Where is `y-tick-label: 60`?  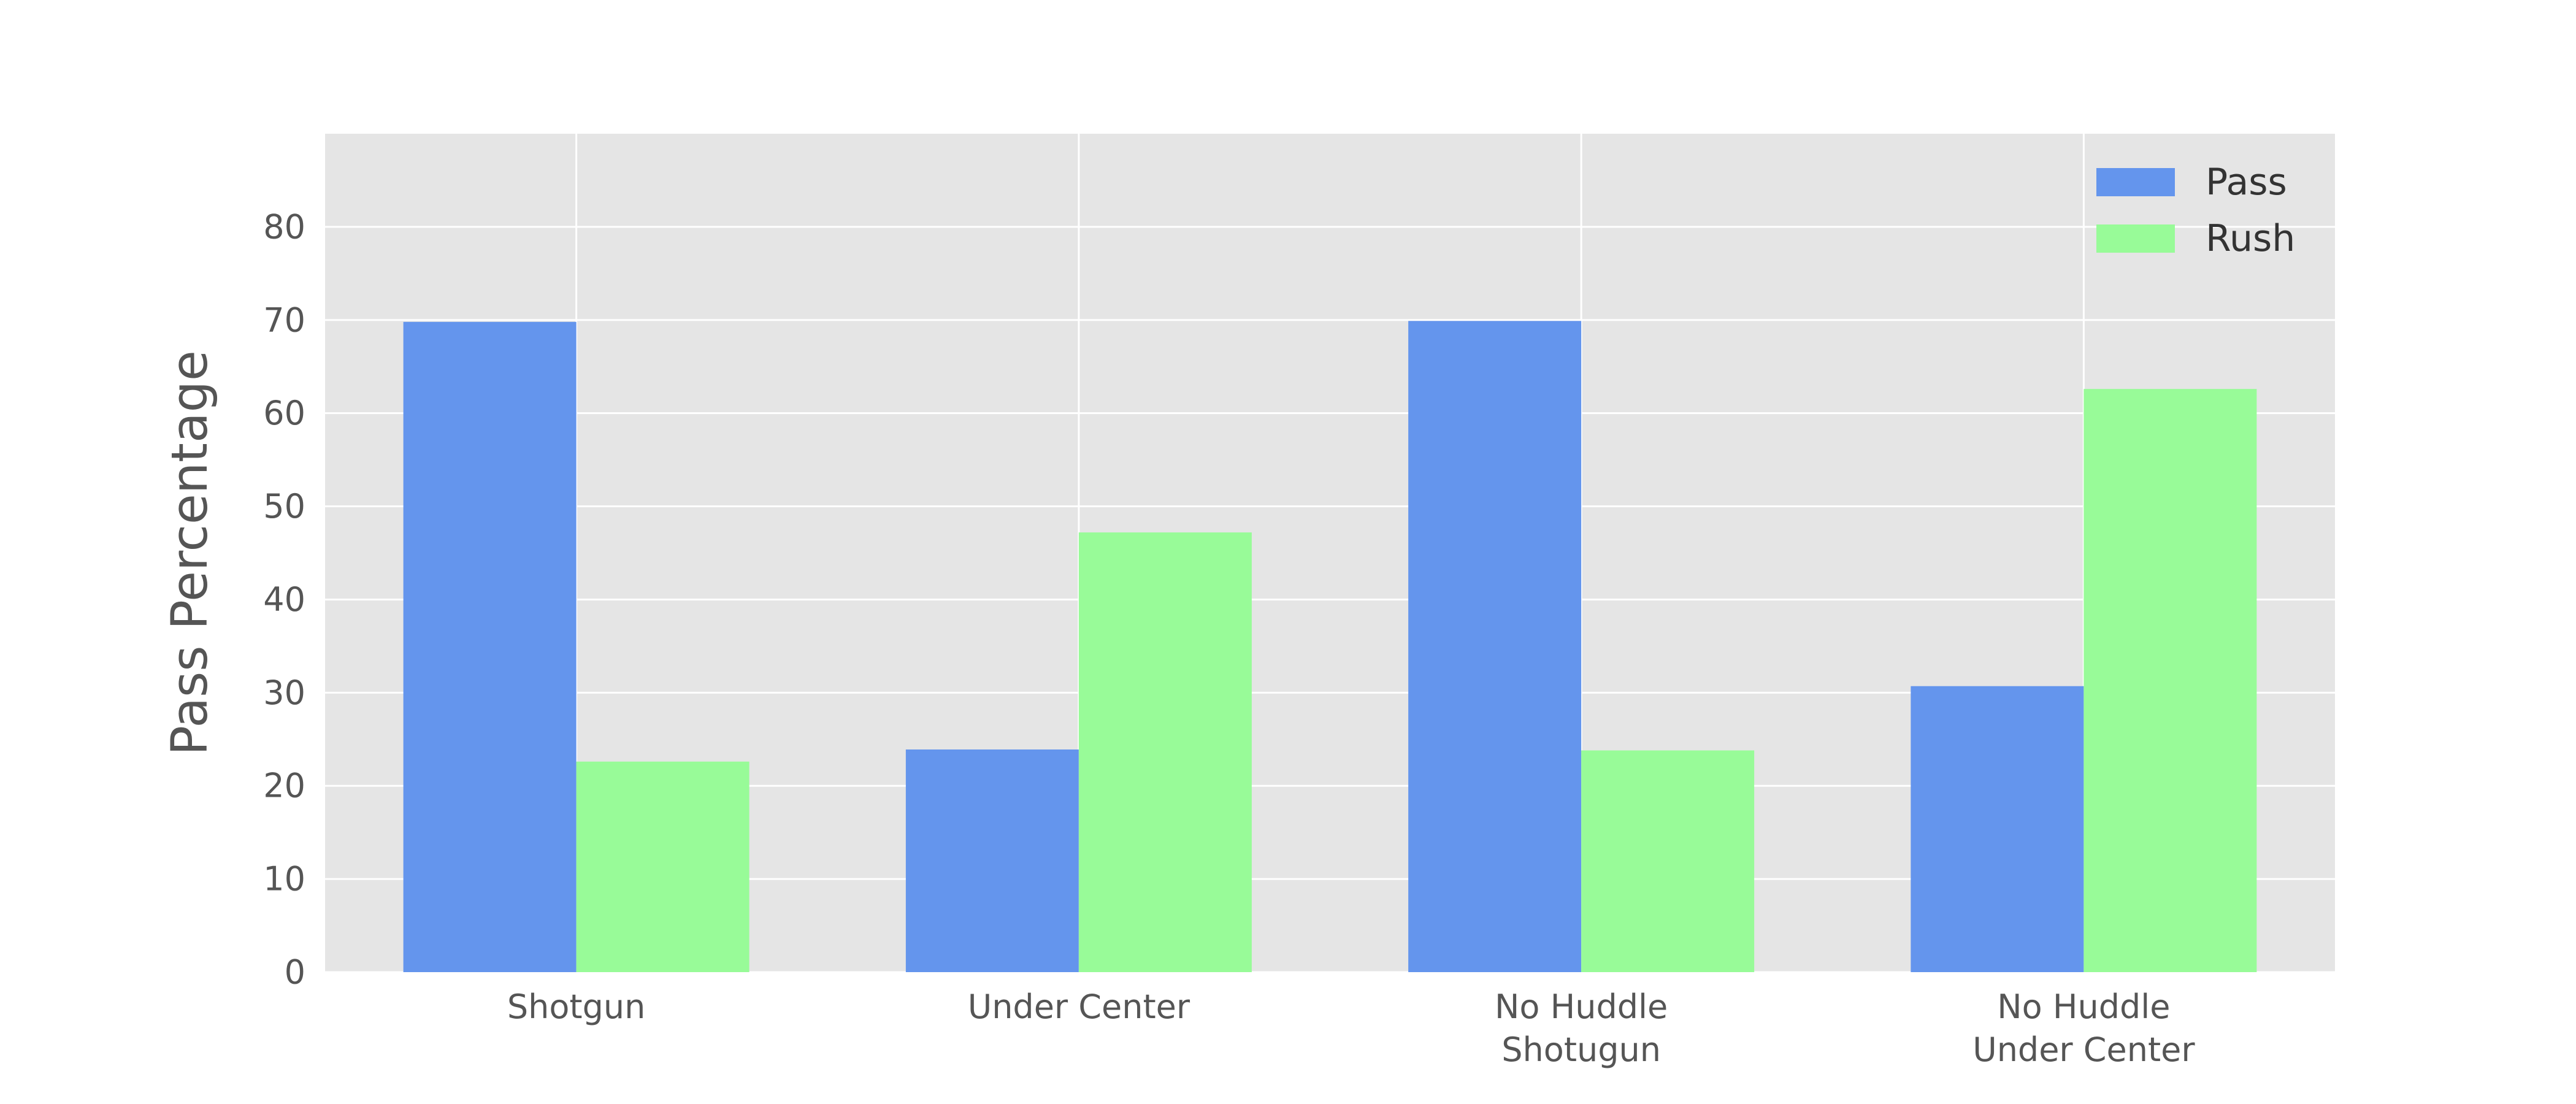
y-tick-label: 60 is located at coordinates (284, 413).